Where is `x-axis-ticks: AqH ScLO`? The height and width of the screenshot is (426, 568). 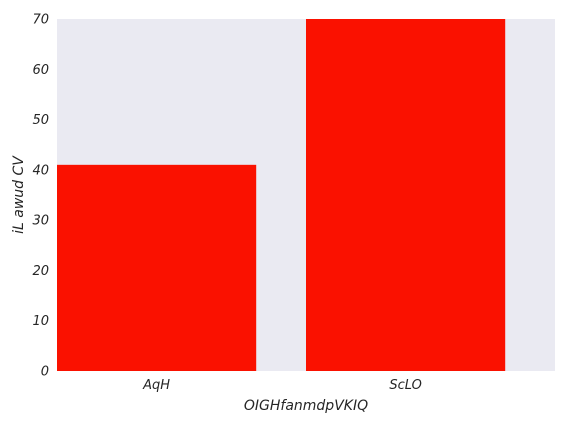
x-axis-ticks: AqH ScLO is located at coordinates (282, 385).